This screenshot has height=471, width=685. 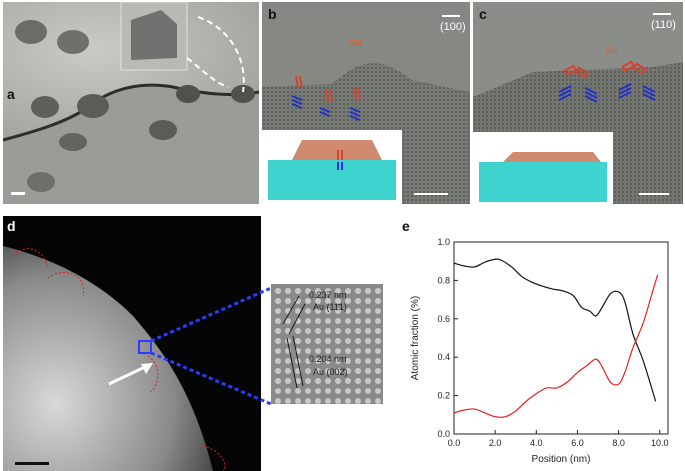 What do you see at coordinates (11, 226) in the screenshot?
I see `panel-d-label: d` at bounding box center [11, 226].